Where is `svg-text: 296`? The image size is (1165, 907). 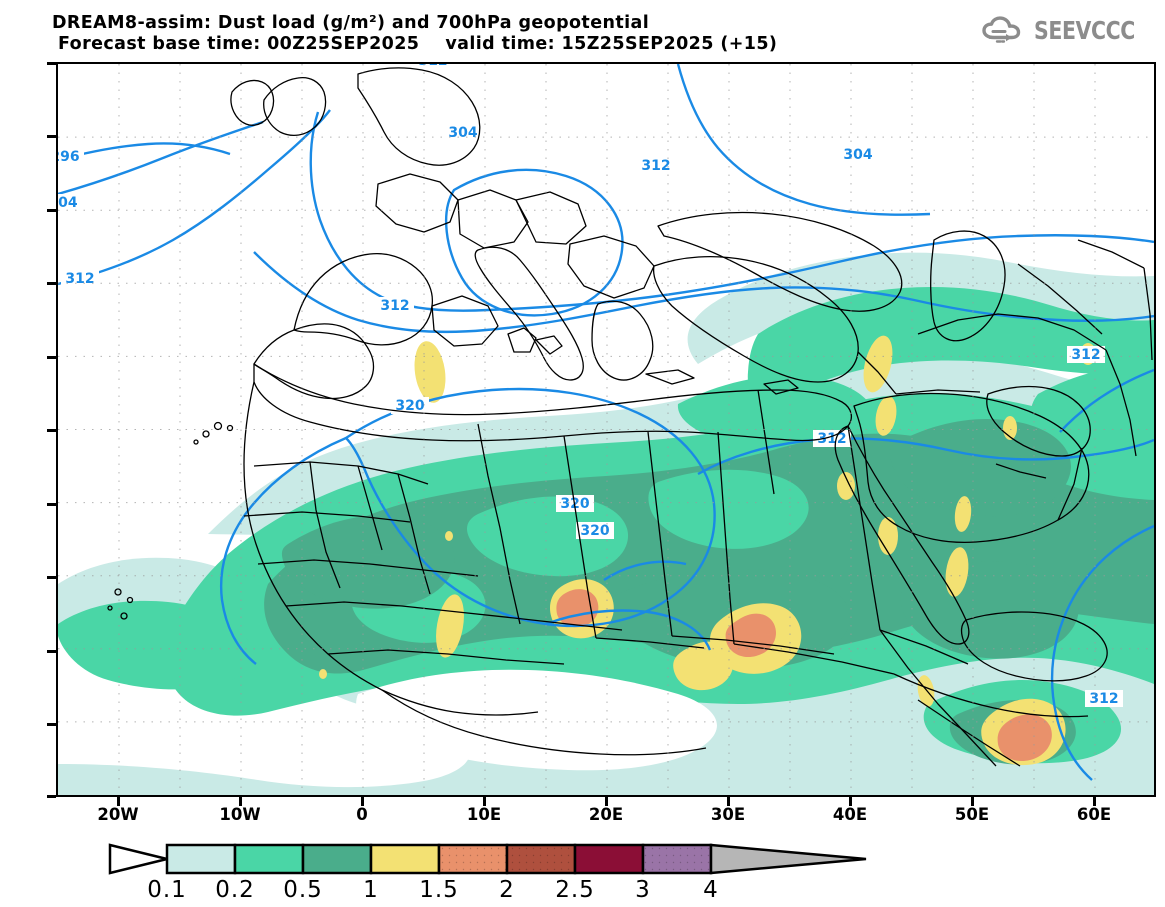
svg-text: 296 is located at coordinates (69, 157).